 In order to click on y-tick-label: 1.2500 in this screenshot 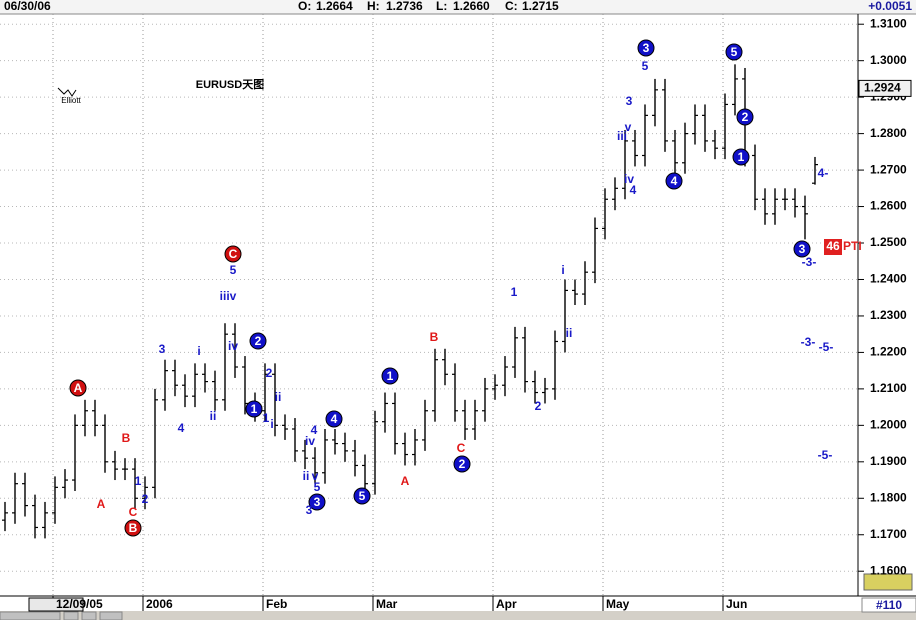, I will do `click(888, 242)`.